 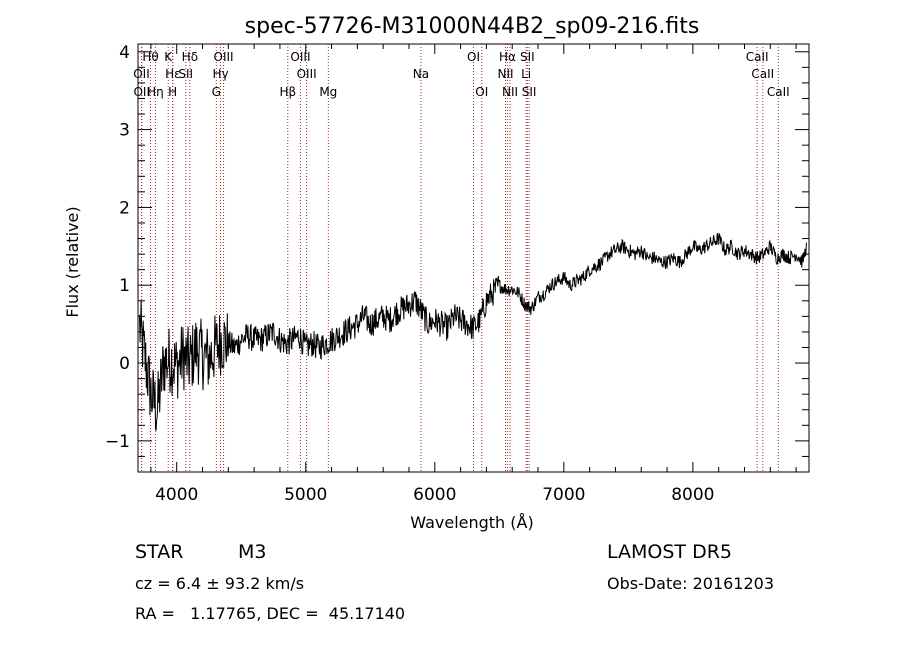 What do you see at coordinates (216, 92) in the screenshot?
I see `spectral-line-label: G` at bounding box center [216, 92].